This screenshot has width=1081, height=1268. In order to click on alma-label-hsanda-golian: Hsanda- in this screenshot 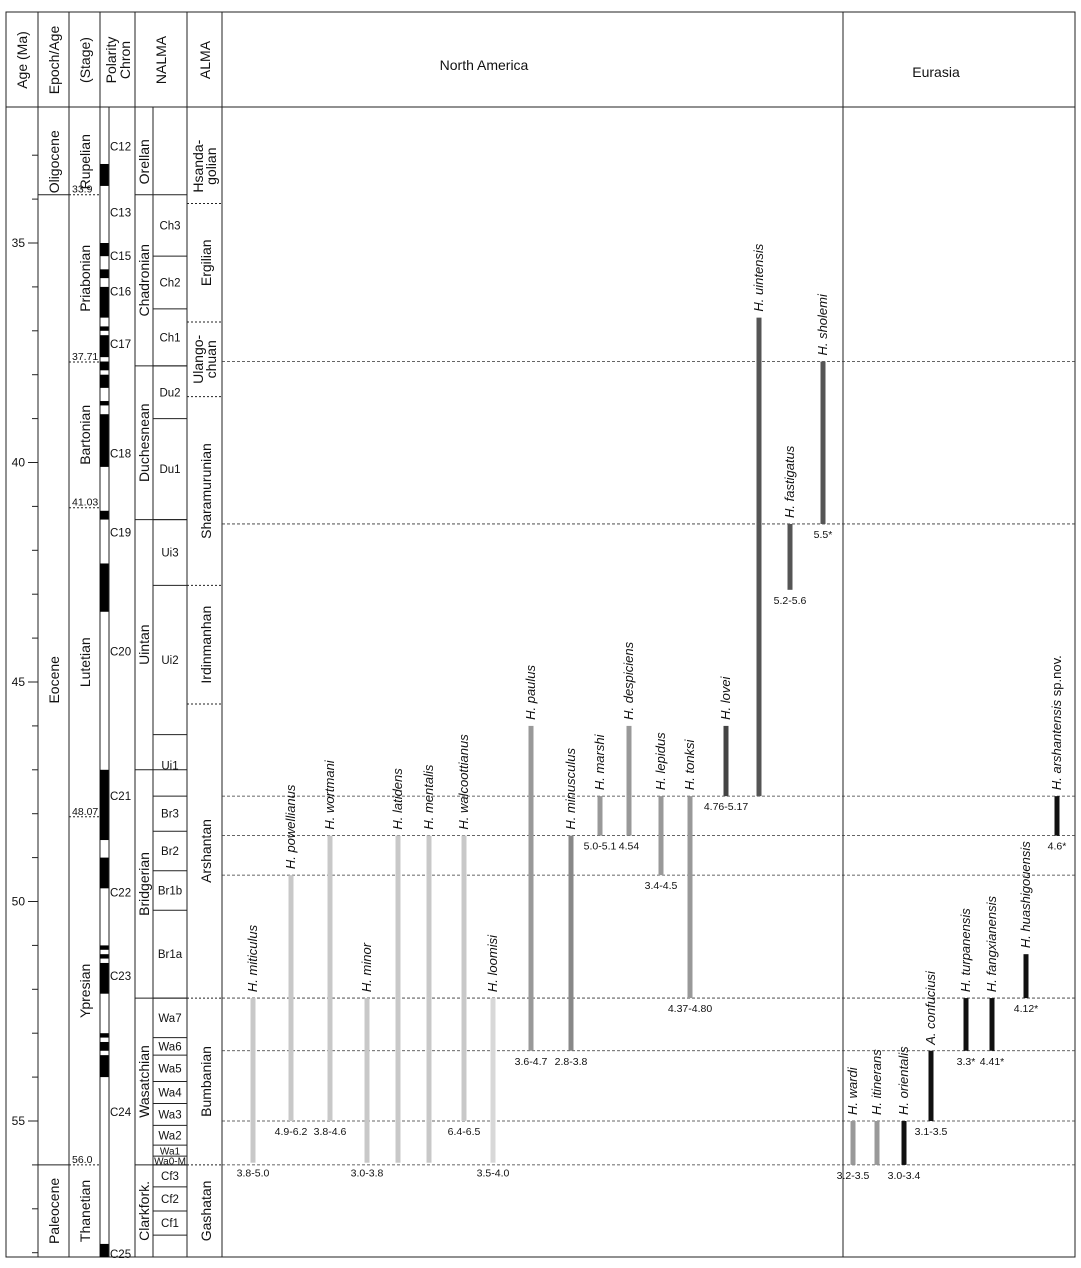, I will do `click(198, 165)`.